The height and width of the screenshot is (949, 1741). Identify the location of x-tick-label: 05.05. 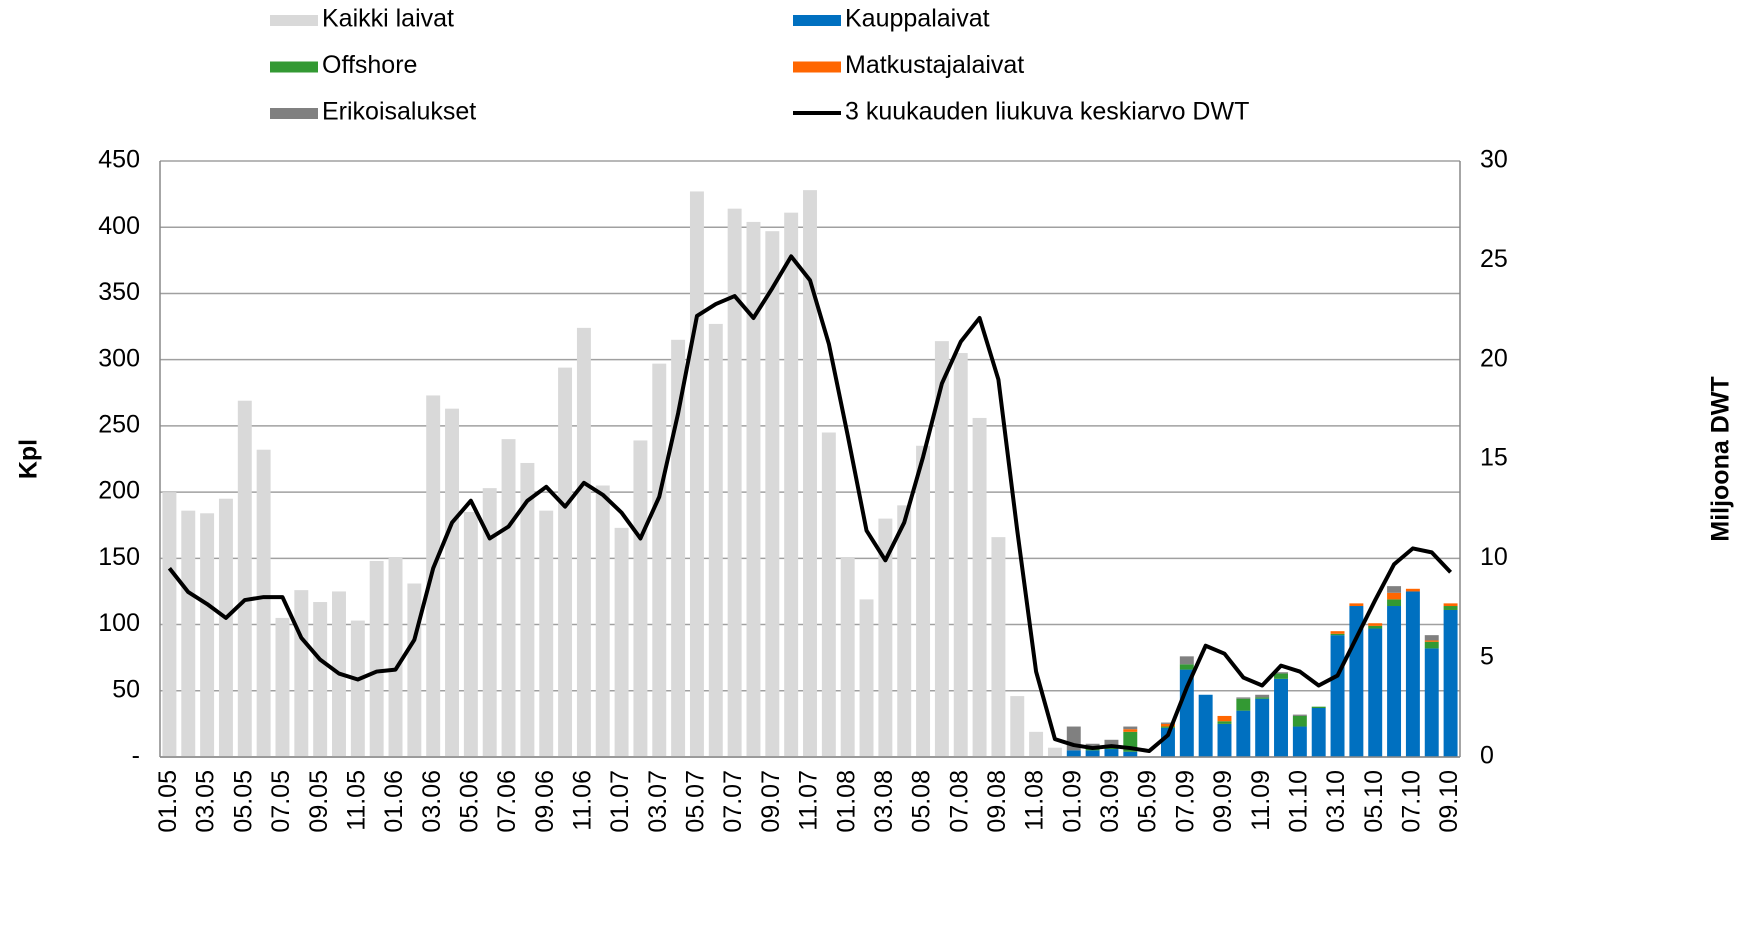
(243, 801).